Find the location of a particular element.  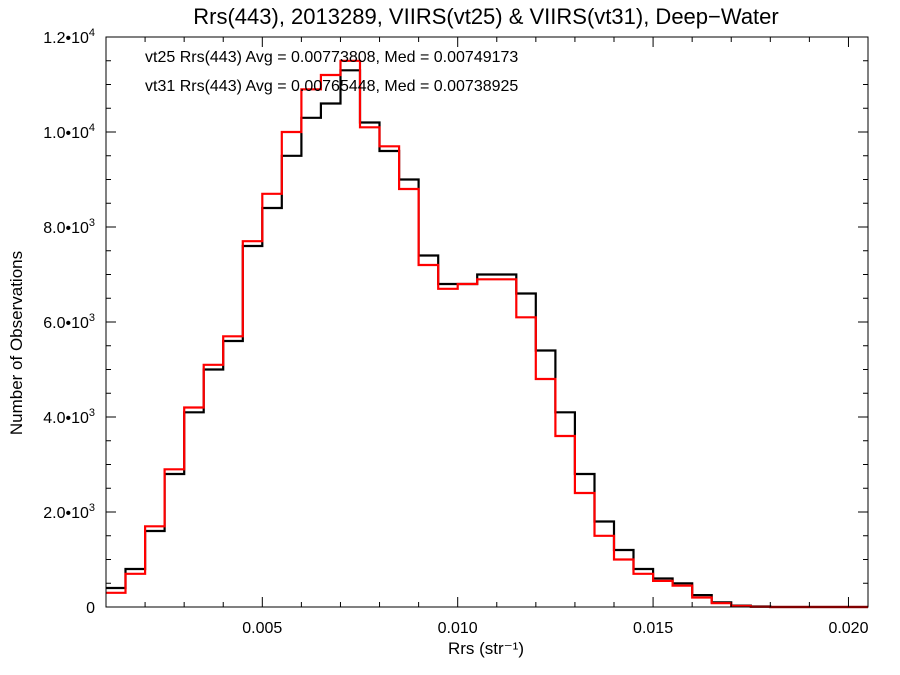

x-tick-label-2: 0.015 is located at coordinates (653, 628).